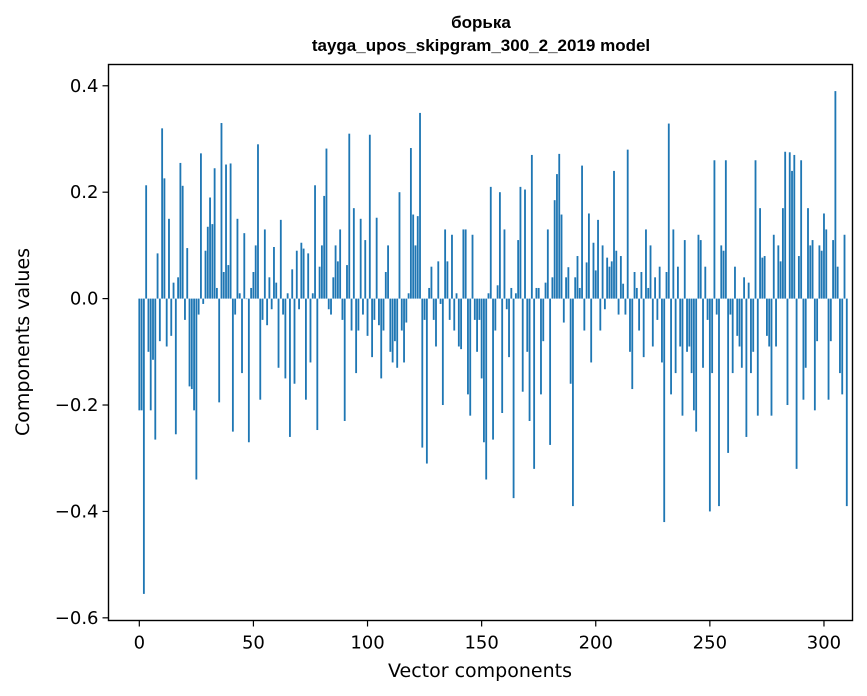 The width and height of the screenshot is (867, 696). What do you see at coordinates (139, 643) in the screenshot?
I see `x-tick-label: 0` at bounding box center [139, 643].